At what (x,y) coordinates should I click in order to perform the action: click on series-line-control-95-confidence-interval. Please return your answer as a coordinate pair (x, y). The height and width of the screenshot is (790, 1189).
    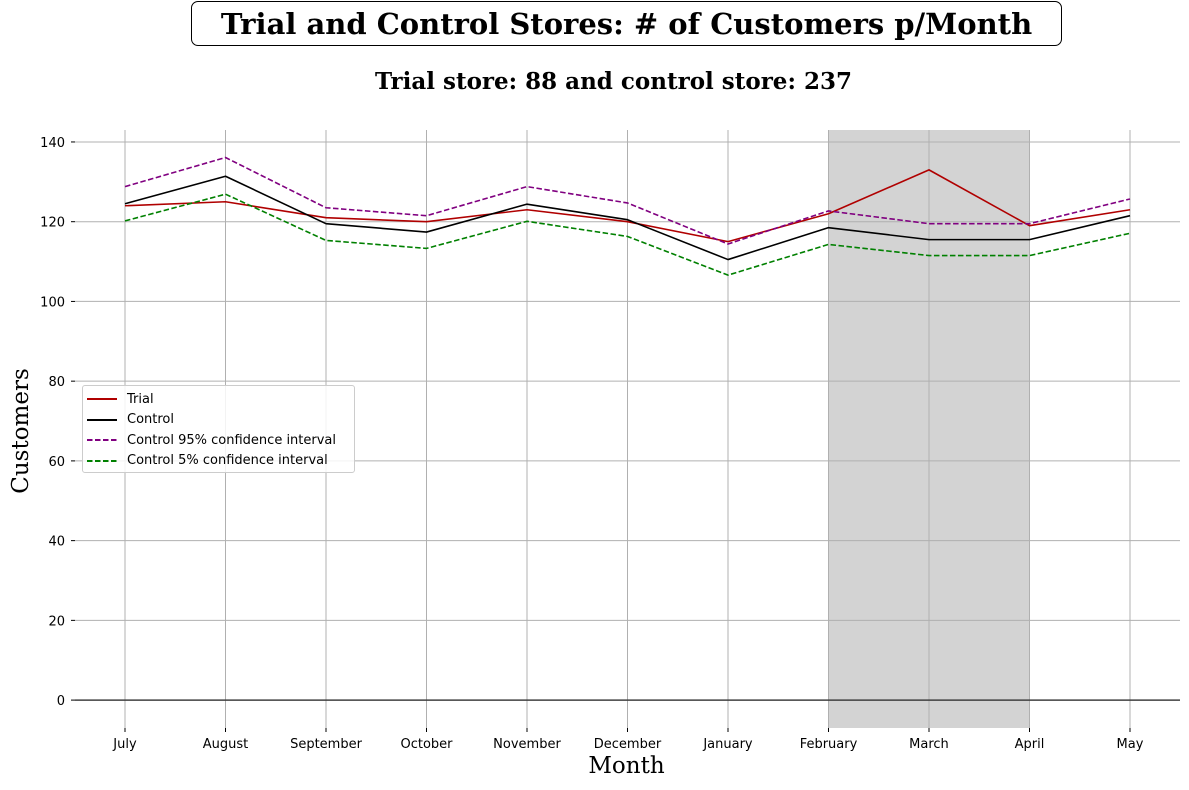
    Looking at the image, I should click on (627, 200).